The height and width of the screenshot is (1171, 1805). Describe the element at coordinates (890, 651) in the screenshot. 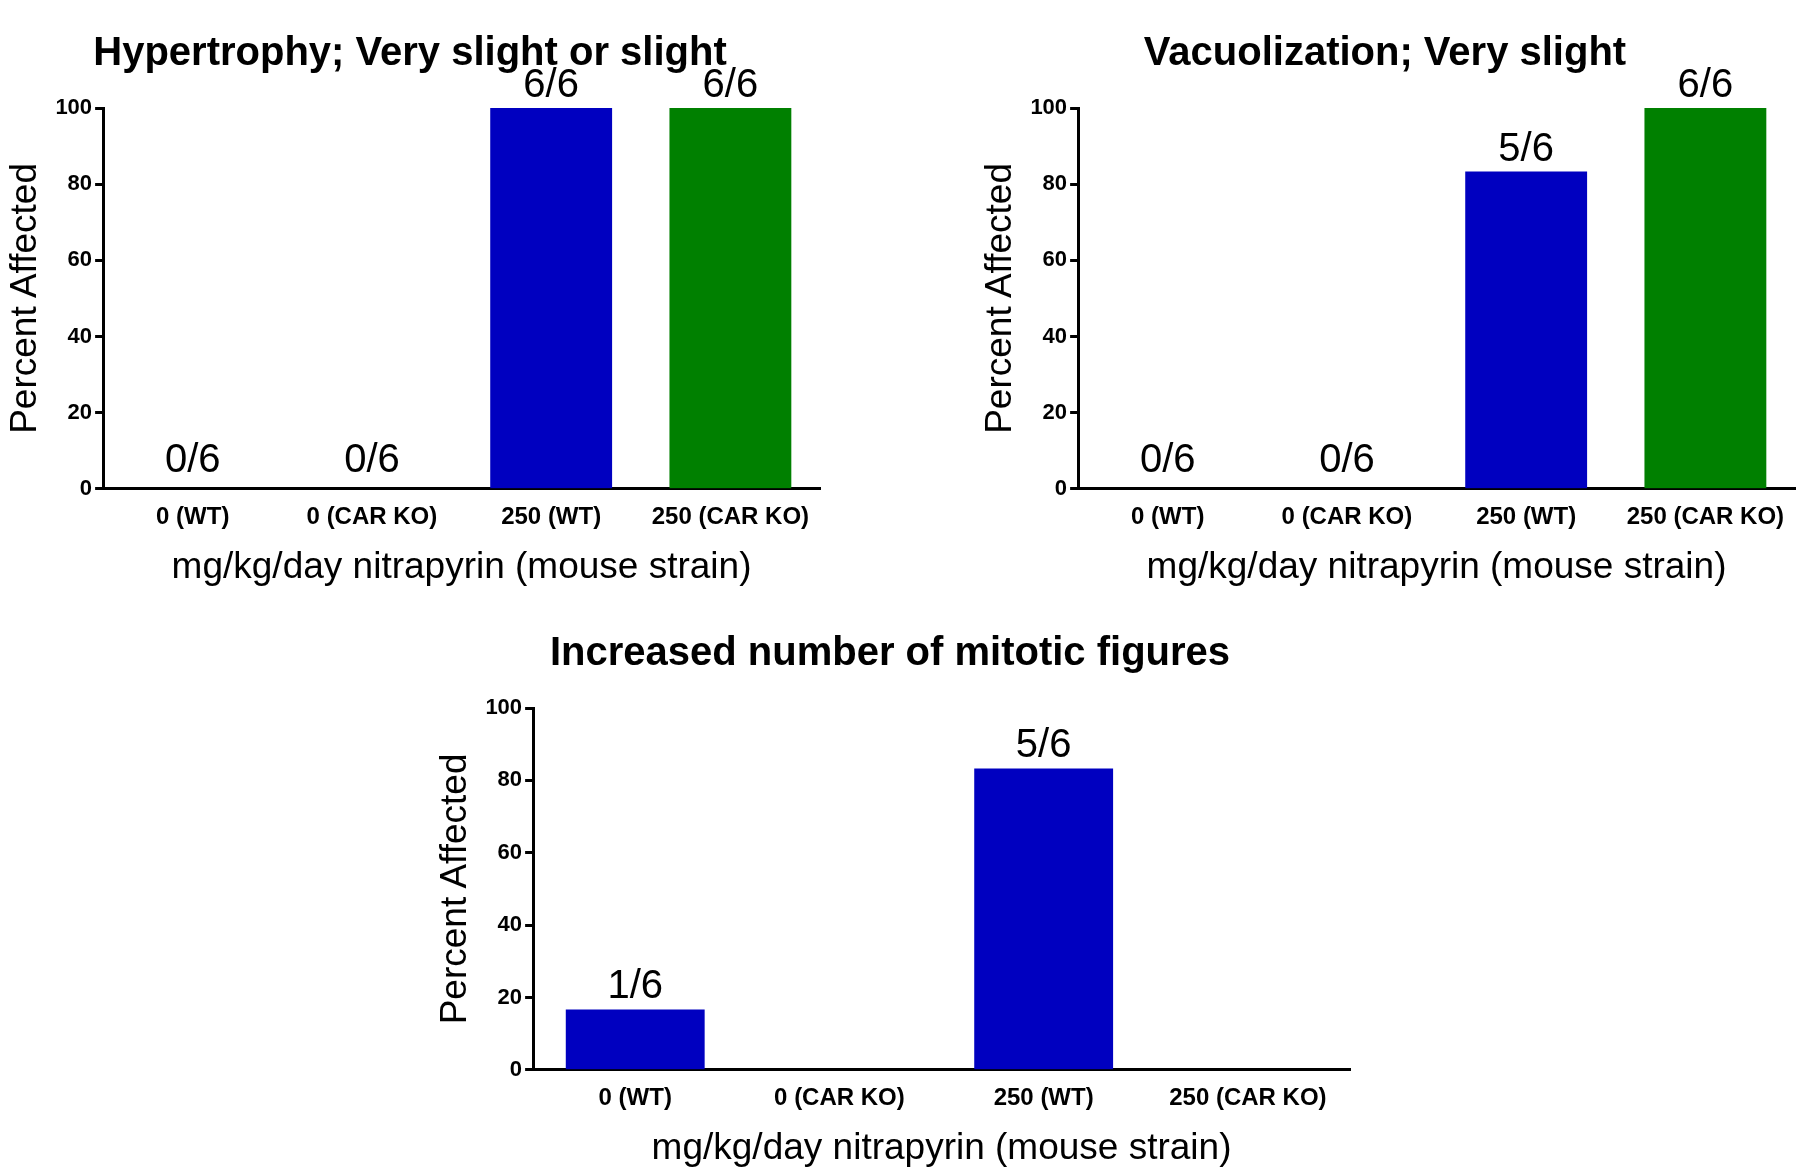

I see `chart-title: Increased number of mitotic figures` at that location.